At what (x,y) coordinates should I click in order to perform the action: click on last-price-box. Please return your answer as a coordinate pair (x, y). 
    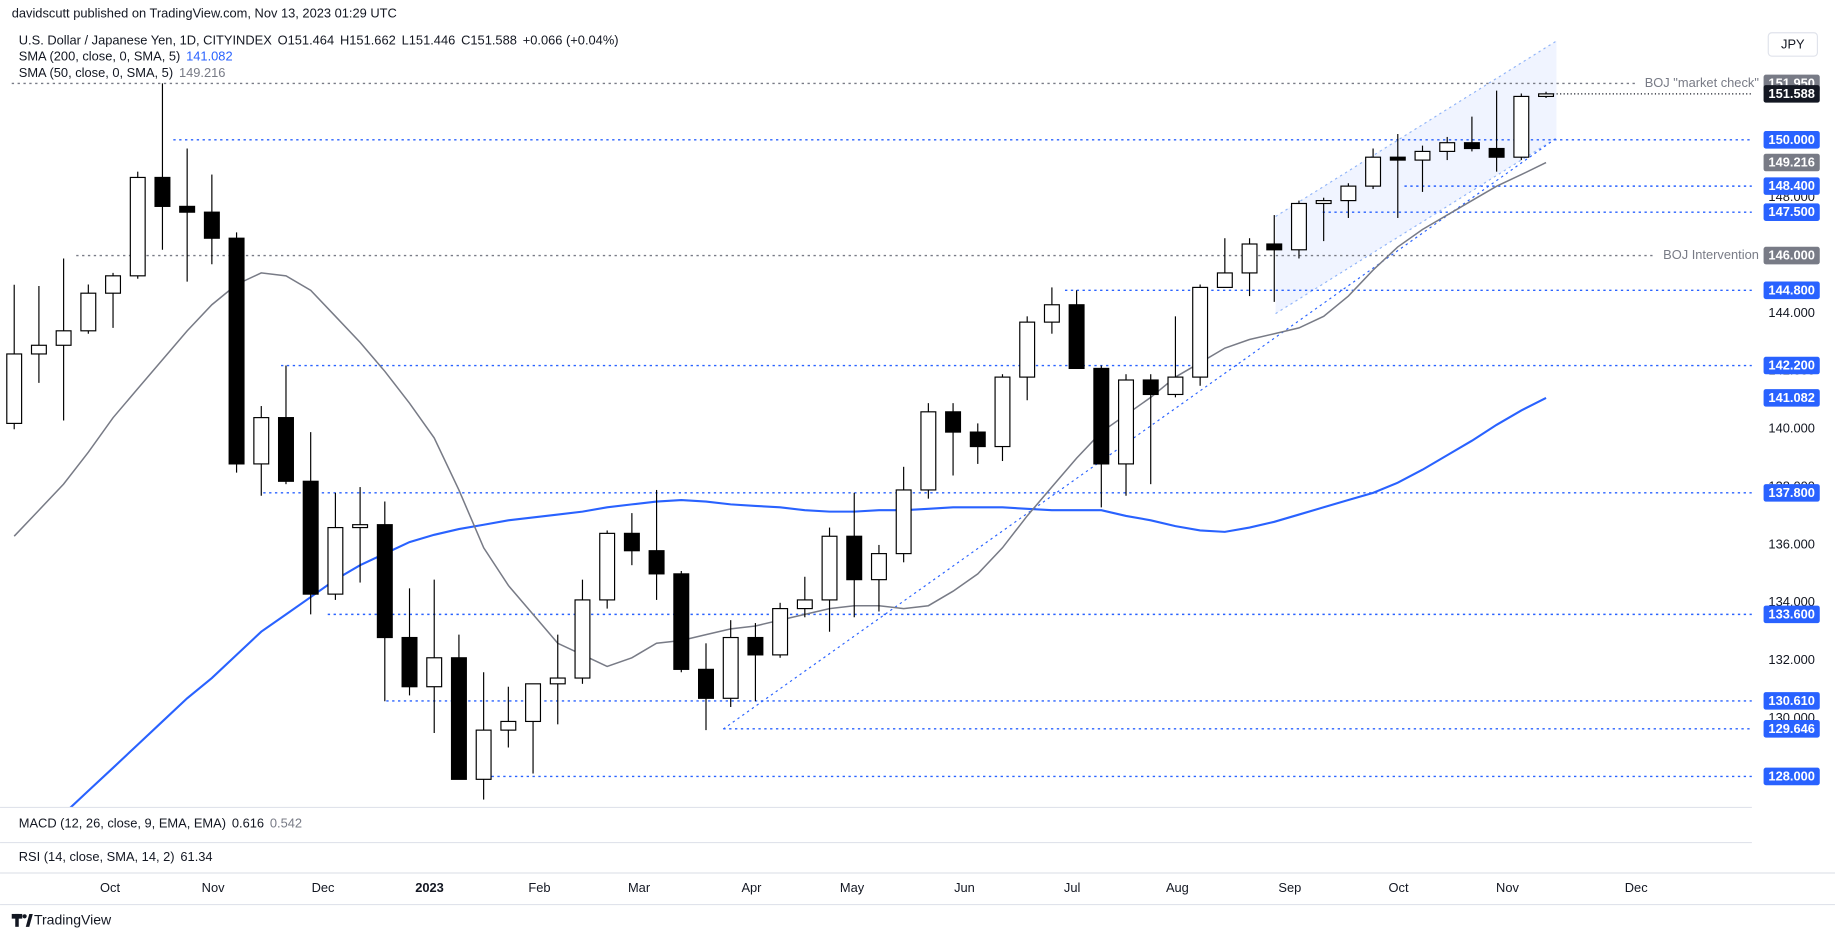
    Looking at the image, I should click on (1791, 94).